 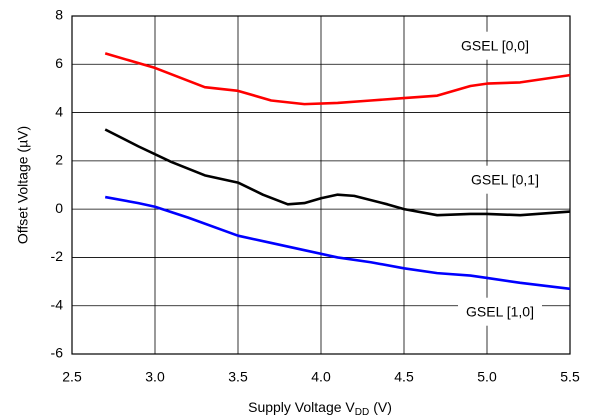 I want to click on series-label: GSEL [0,1], so click(x=505, y=180).